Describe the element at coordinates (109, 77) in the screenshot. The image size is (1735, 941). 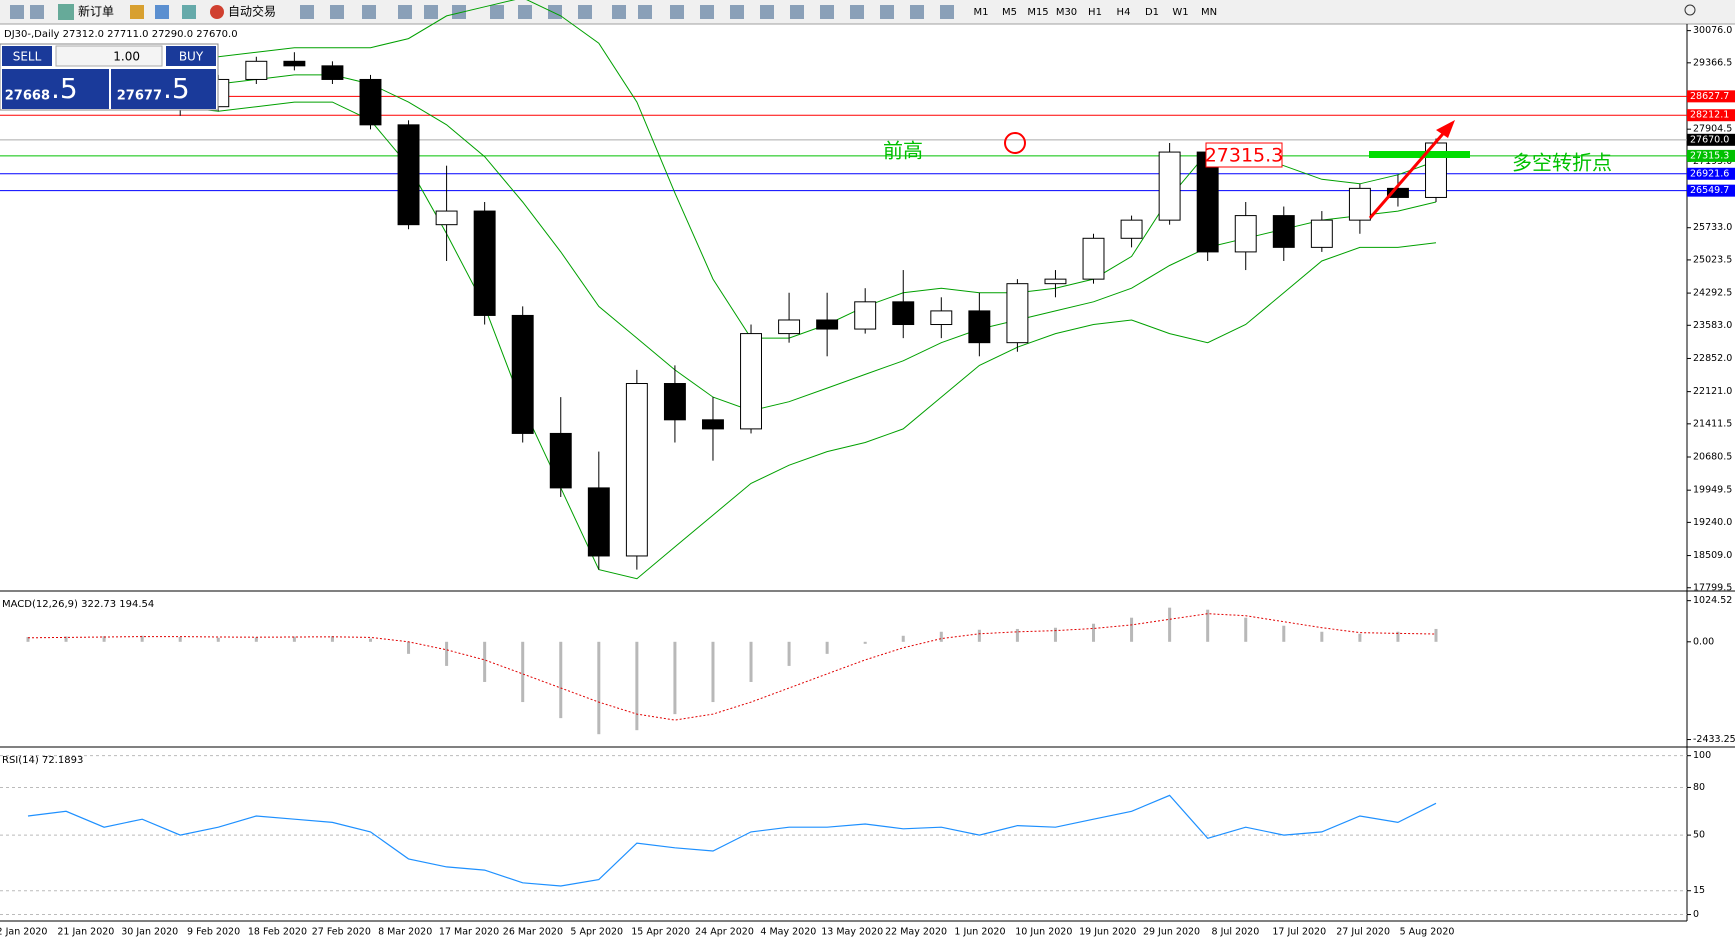
I see `one-click-panel: SELL 1.00 BUY 27668 .5 27677 .5` at that location.